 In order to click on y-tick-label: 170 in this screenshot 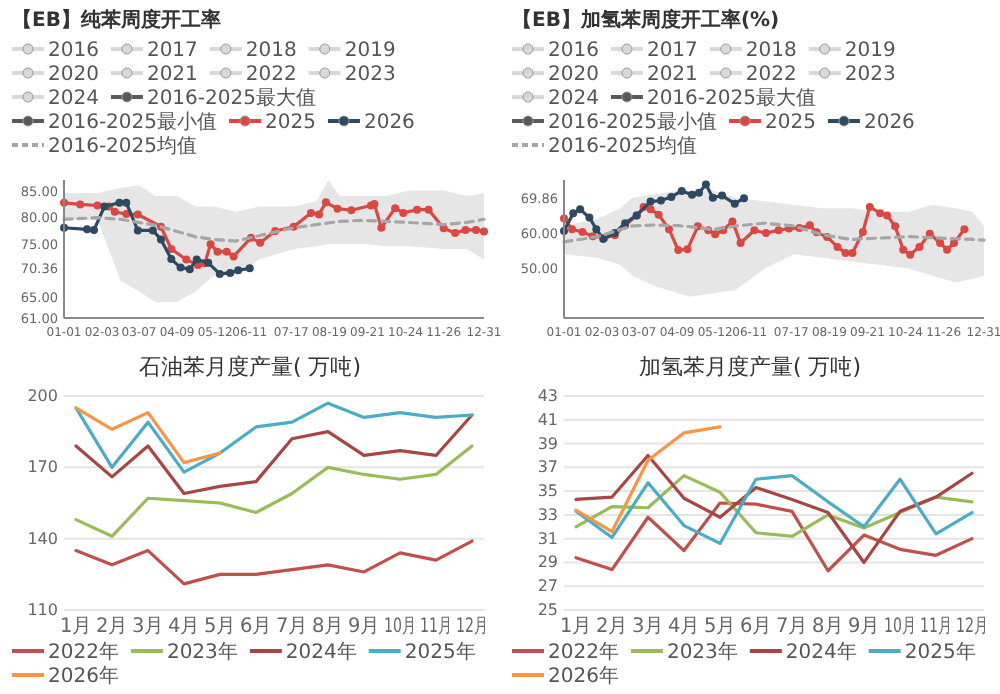, I will do `click(42, 467)`.